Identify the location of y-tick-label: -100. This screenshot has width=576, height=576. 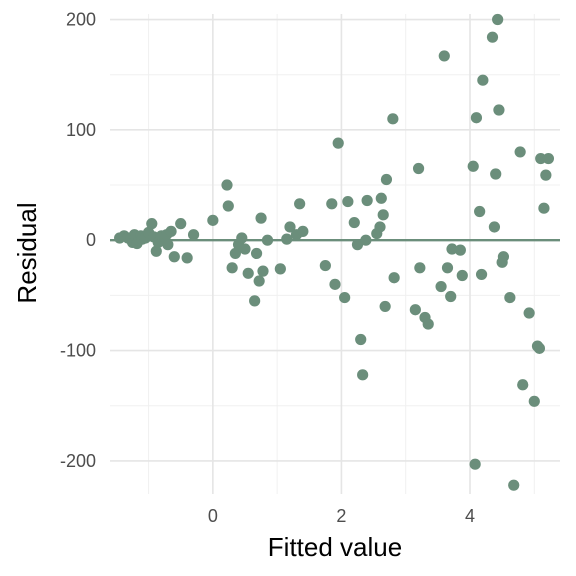
(78, 351).